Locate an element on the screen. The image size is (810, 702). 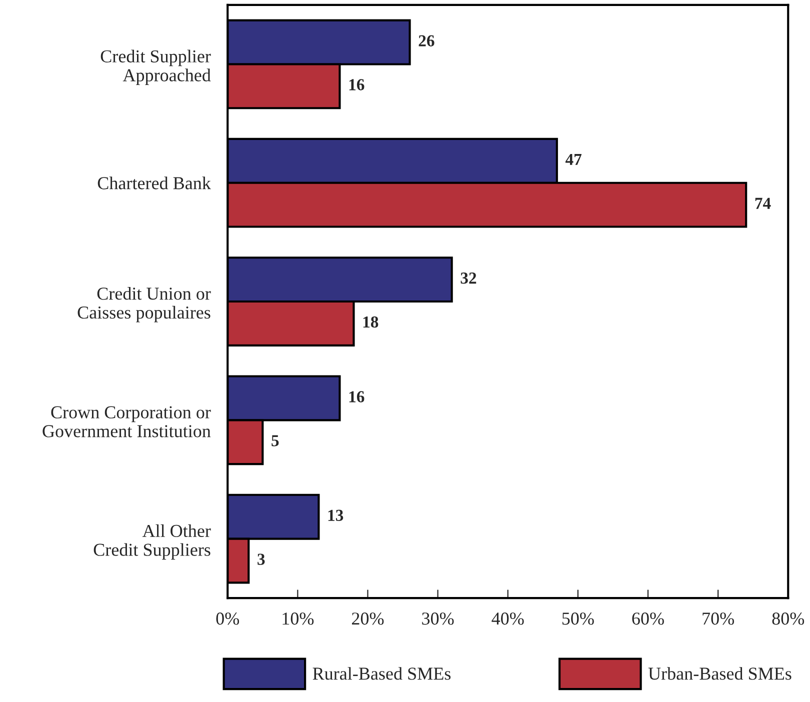
data-label: 3 is located at coordinates (261, 559).